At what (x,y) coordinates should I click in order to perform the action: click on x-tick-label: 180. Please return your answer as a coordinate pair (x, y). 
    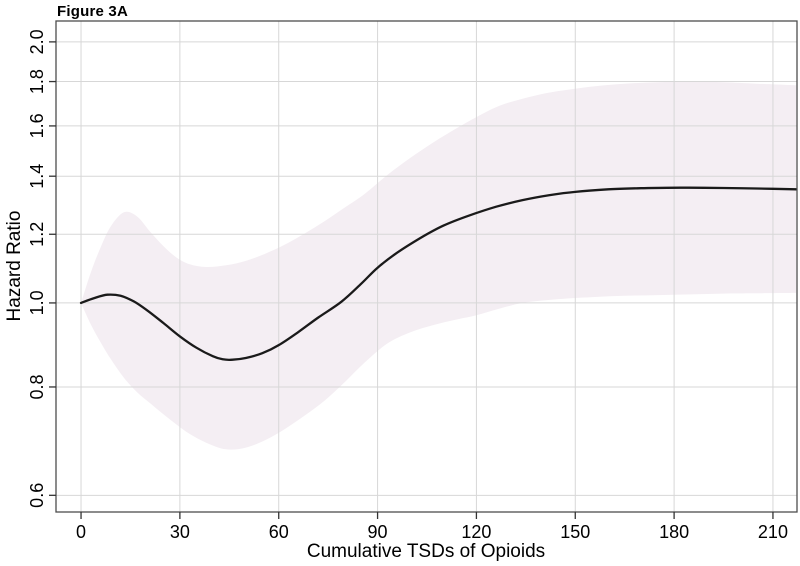
    Looking at the image, I should click on (674, 532).